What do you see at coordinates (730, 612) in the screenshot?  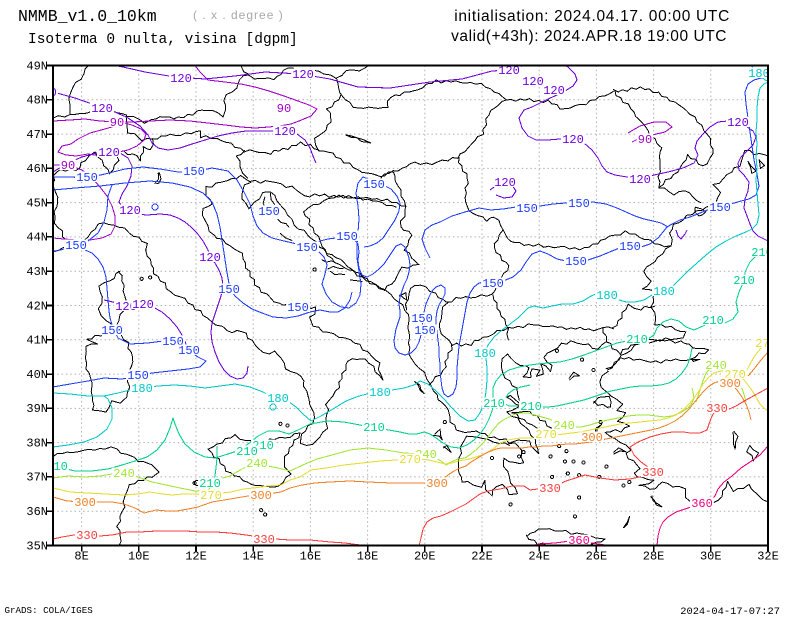 I see `svg-text: 2024-04-17-07:27` at bounding box center [730, 612].